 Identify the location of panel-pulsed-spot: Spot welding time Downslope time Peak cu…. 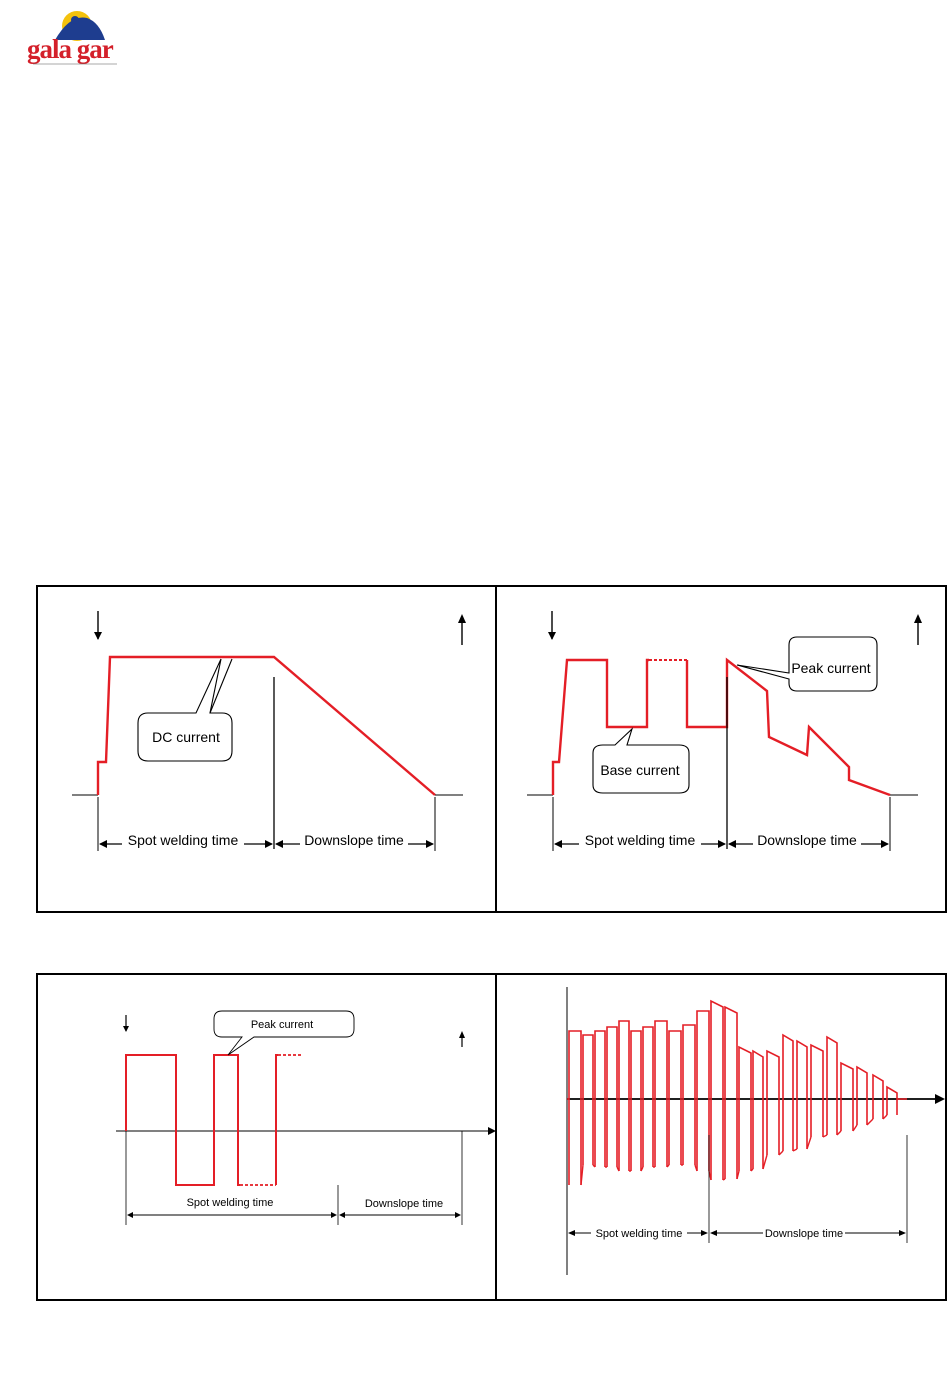
(721, 749).